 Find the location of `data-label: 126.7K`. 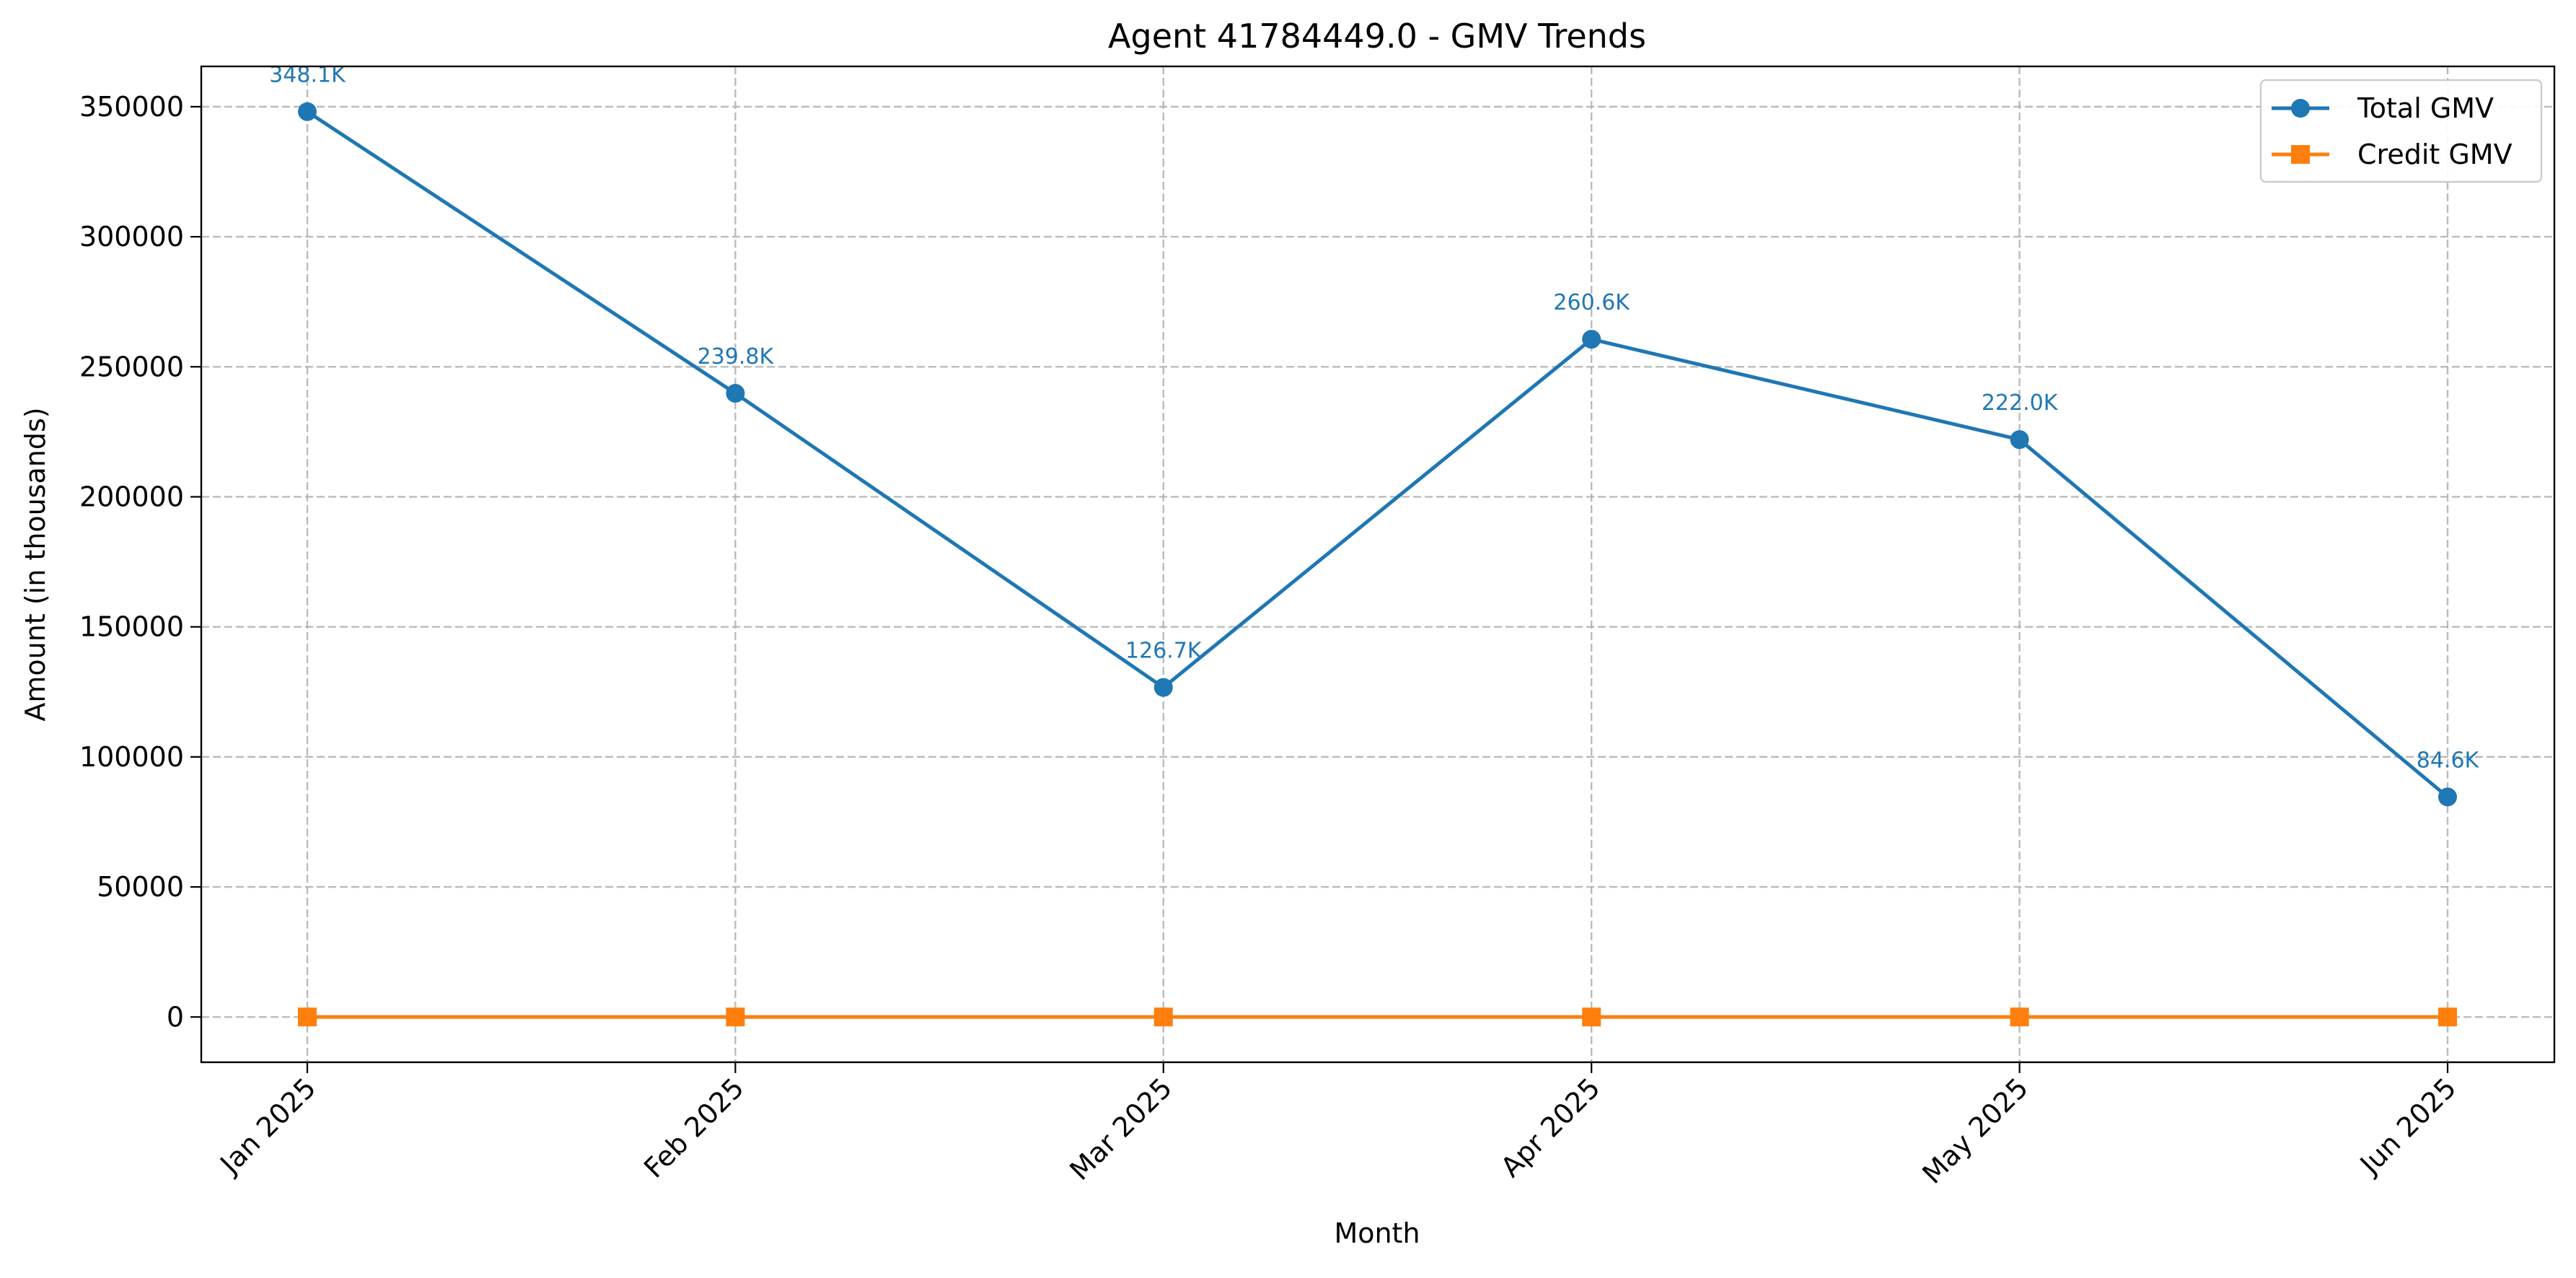

data-label: 126.7K is located at coordinates (1164, 651).